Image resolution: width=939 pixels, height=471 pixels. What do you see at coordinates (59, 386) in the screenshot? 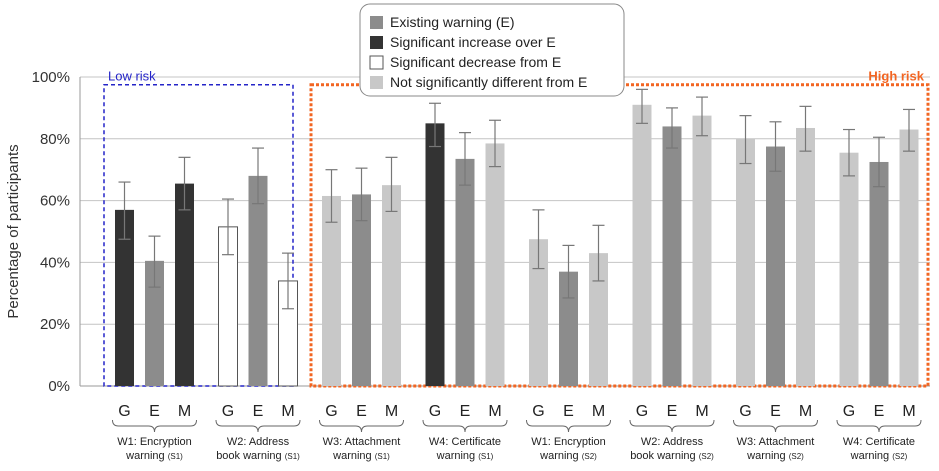
I see `y-tick-label: 0%` at bounding box center [59, 386].